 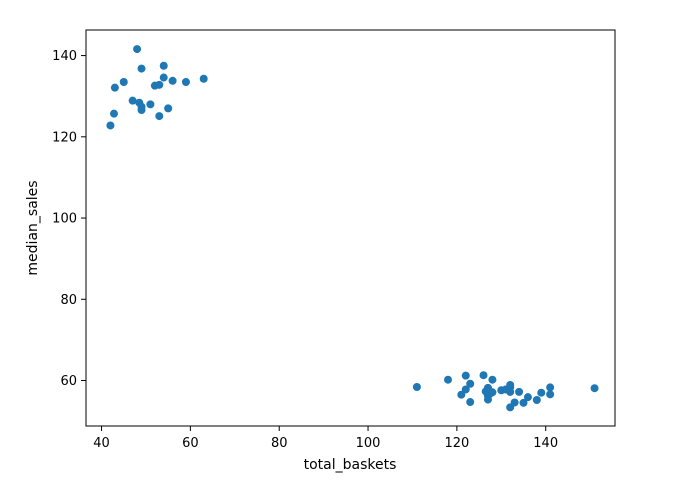 What do you see at coordinates (545, 443) in the screenshot?
I see `x-tick-label: 140` at bounding box center [545, 443].